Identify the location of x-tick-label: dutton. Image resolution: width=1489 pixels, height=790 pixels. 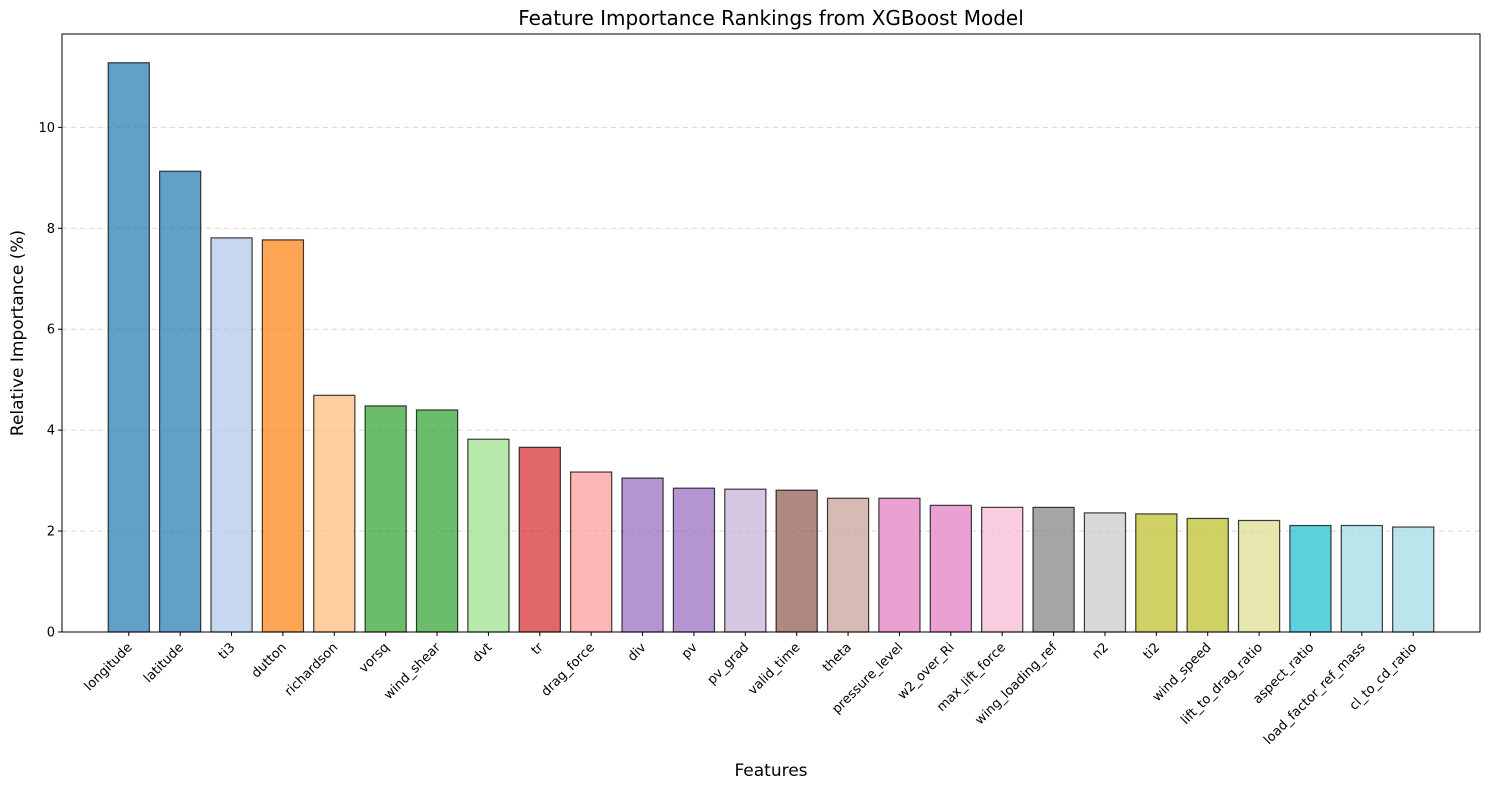
(269, 660).